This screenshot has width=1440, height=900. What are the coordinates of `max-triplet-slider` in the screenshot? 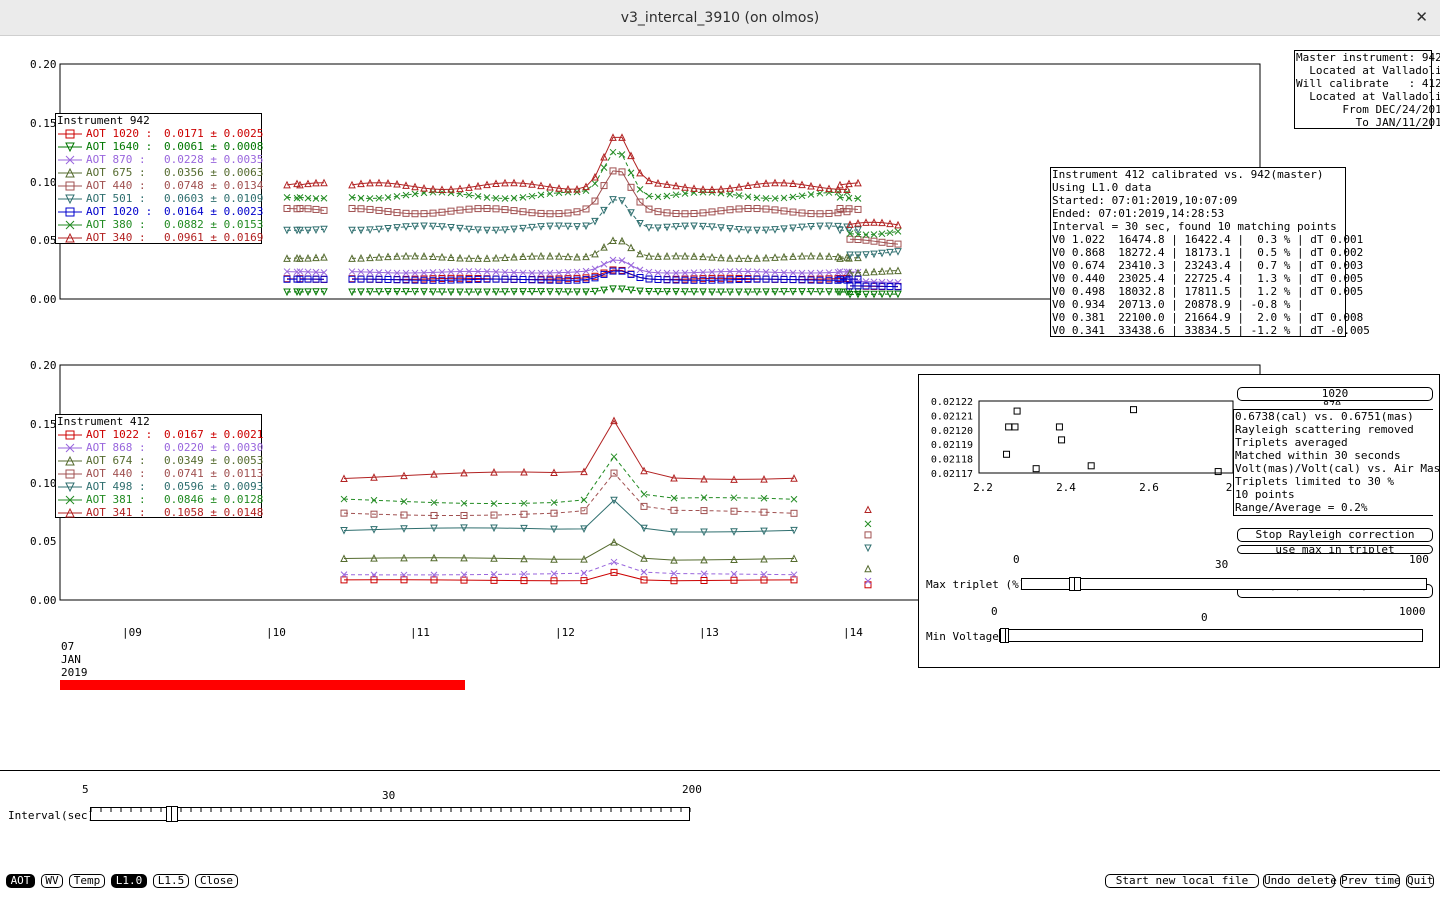 It's located at (1224, 584).